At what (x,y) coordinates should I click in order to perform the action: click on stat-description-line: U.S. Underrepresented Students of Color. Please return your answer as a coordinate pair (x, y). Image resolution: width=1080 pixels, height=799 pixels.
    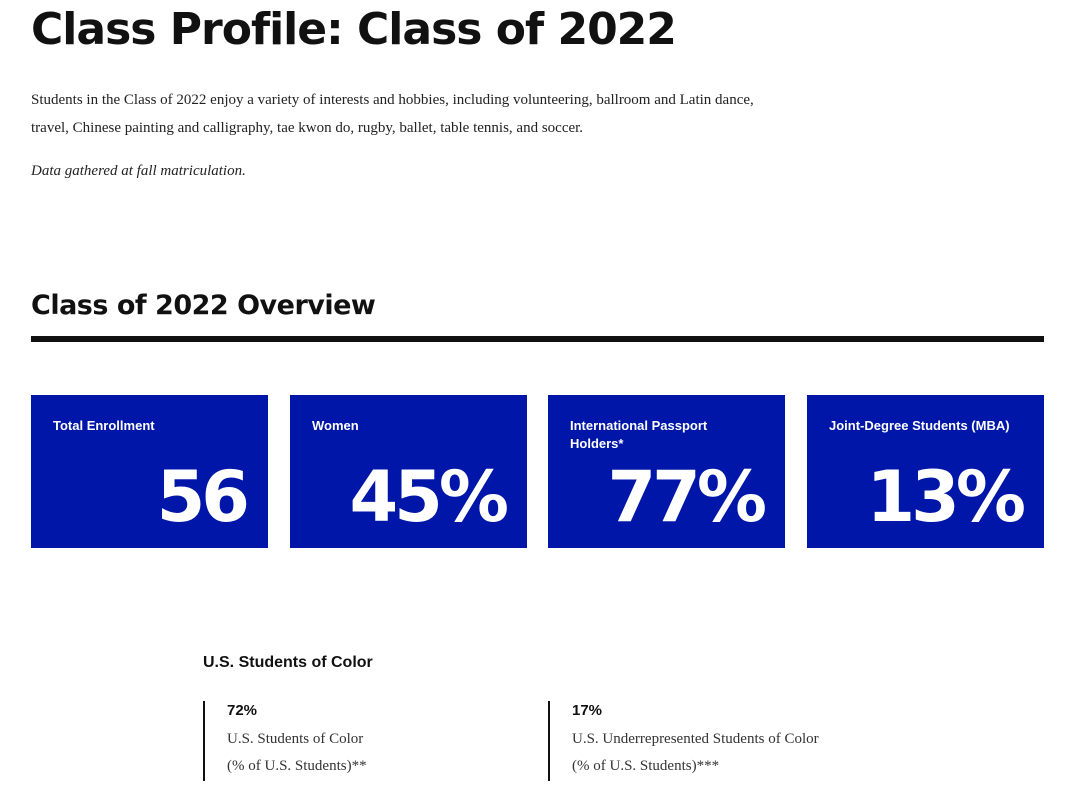
    Looking at the image, I should click on (695, 739).